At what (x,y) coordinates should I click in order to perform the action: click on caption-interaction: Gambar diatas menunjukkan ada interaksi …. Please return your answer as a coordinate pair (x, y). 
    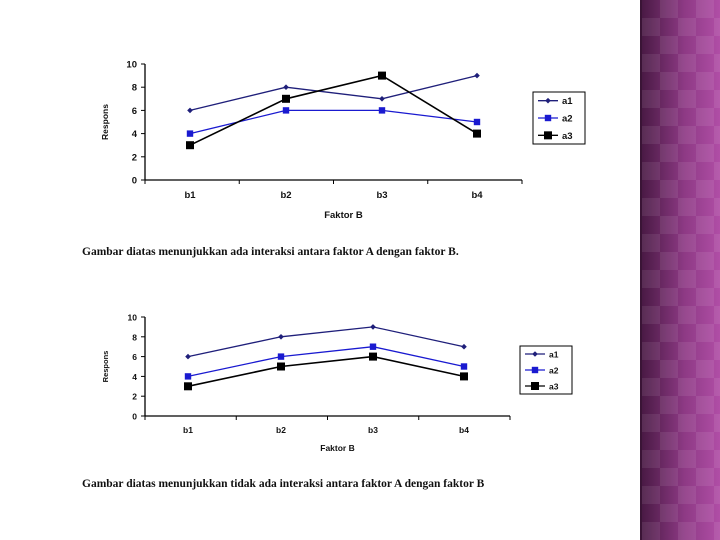
    Looking at the image, I should click on (270, 252).